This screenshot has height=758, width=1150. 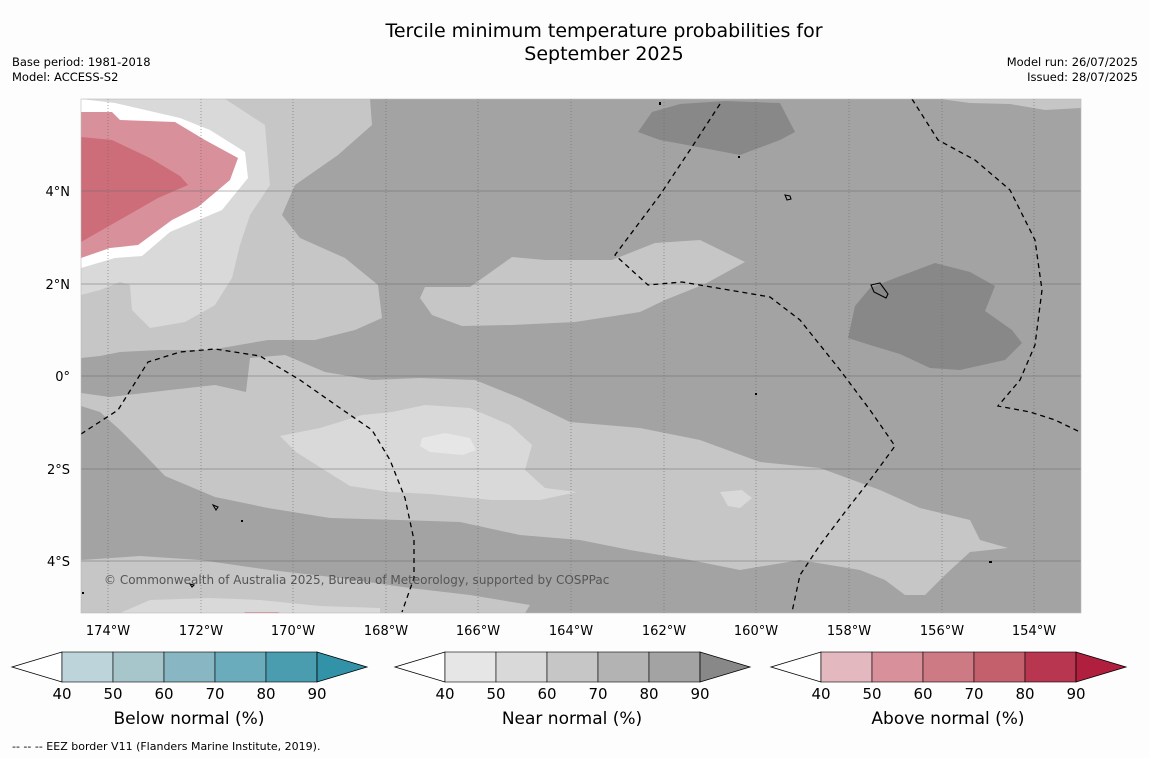 What do you see at coordinates (189, 695) in the screenshot?
I see `colorbar-below-normal: Below normal (%) 40 50 60 70 80 90` at bounding box center [189, 695].